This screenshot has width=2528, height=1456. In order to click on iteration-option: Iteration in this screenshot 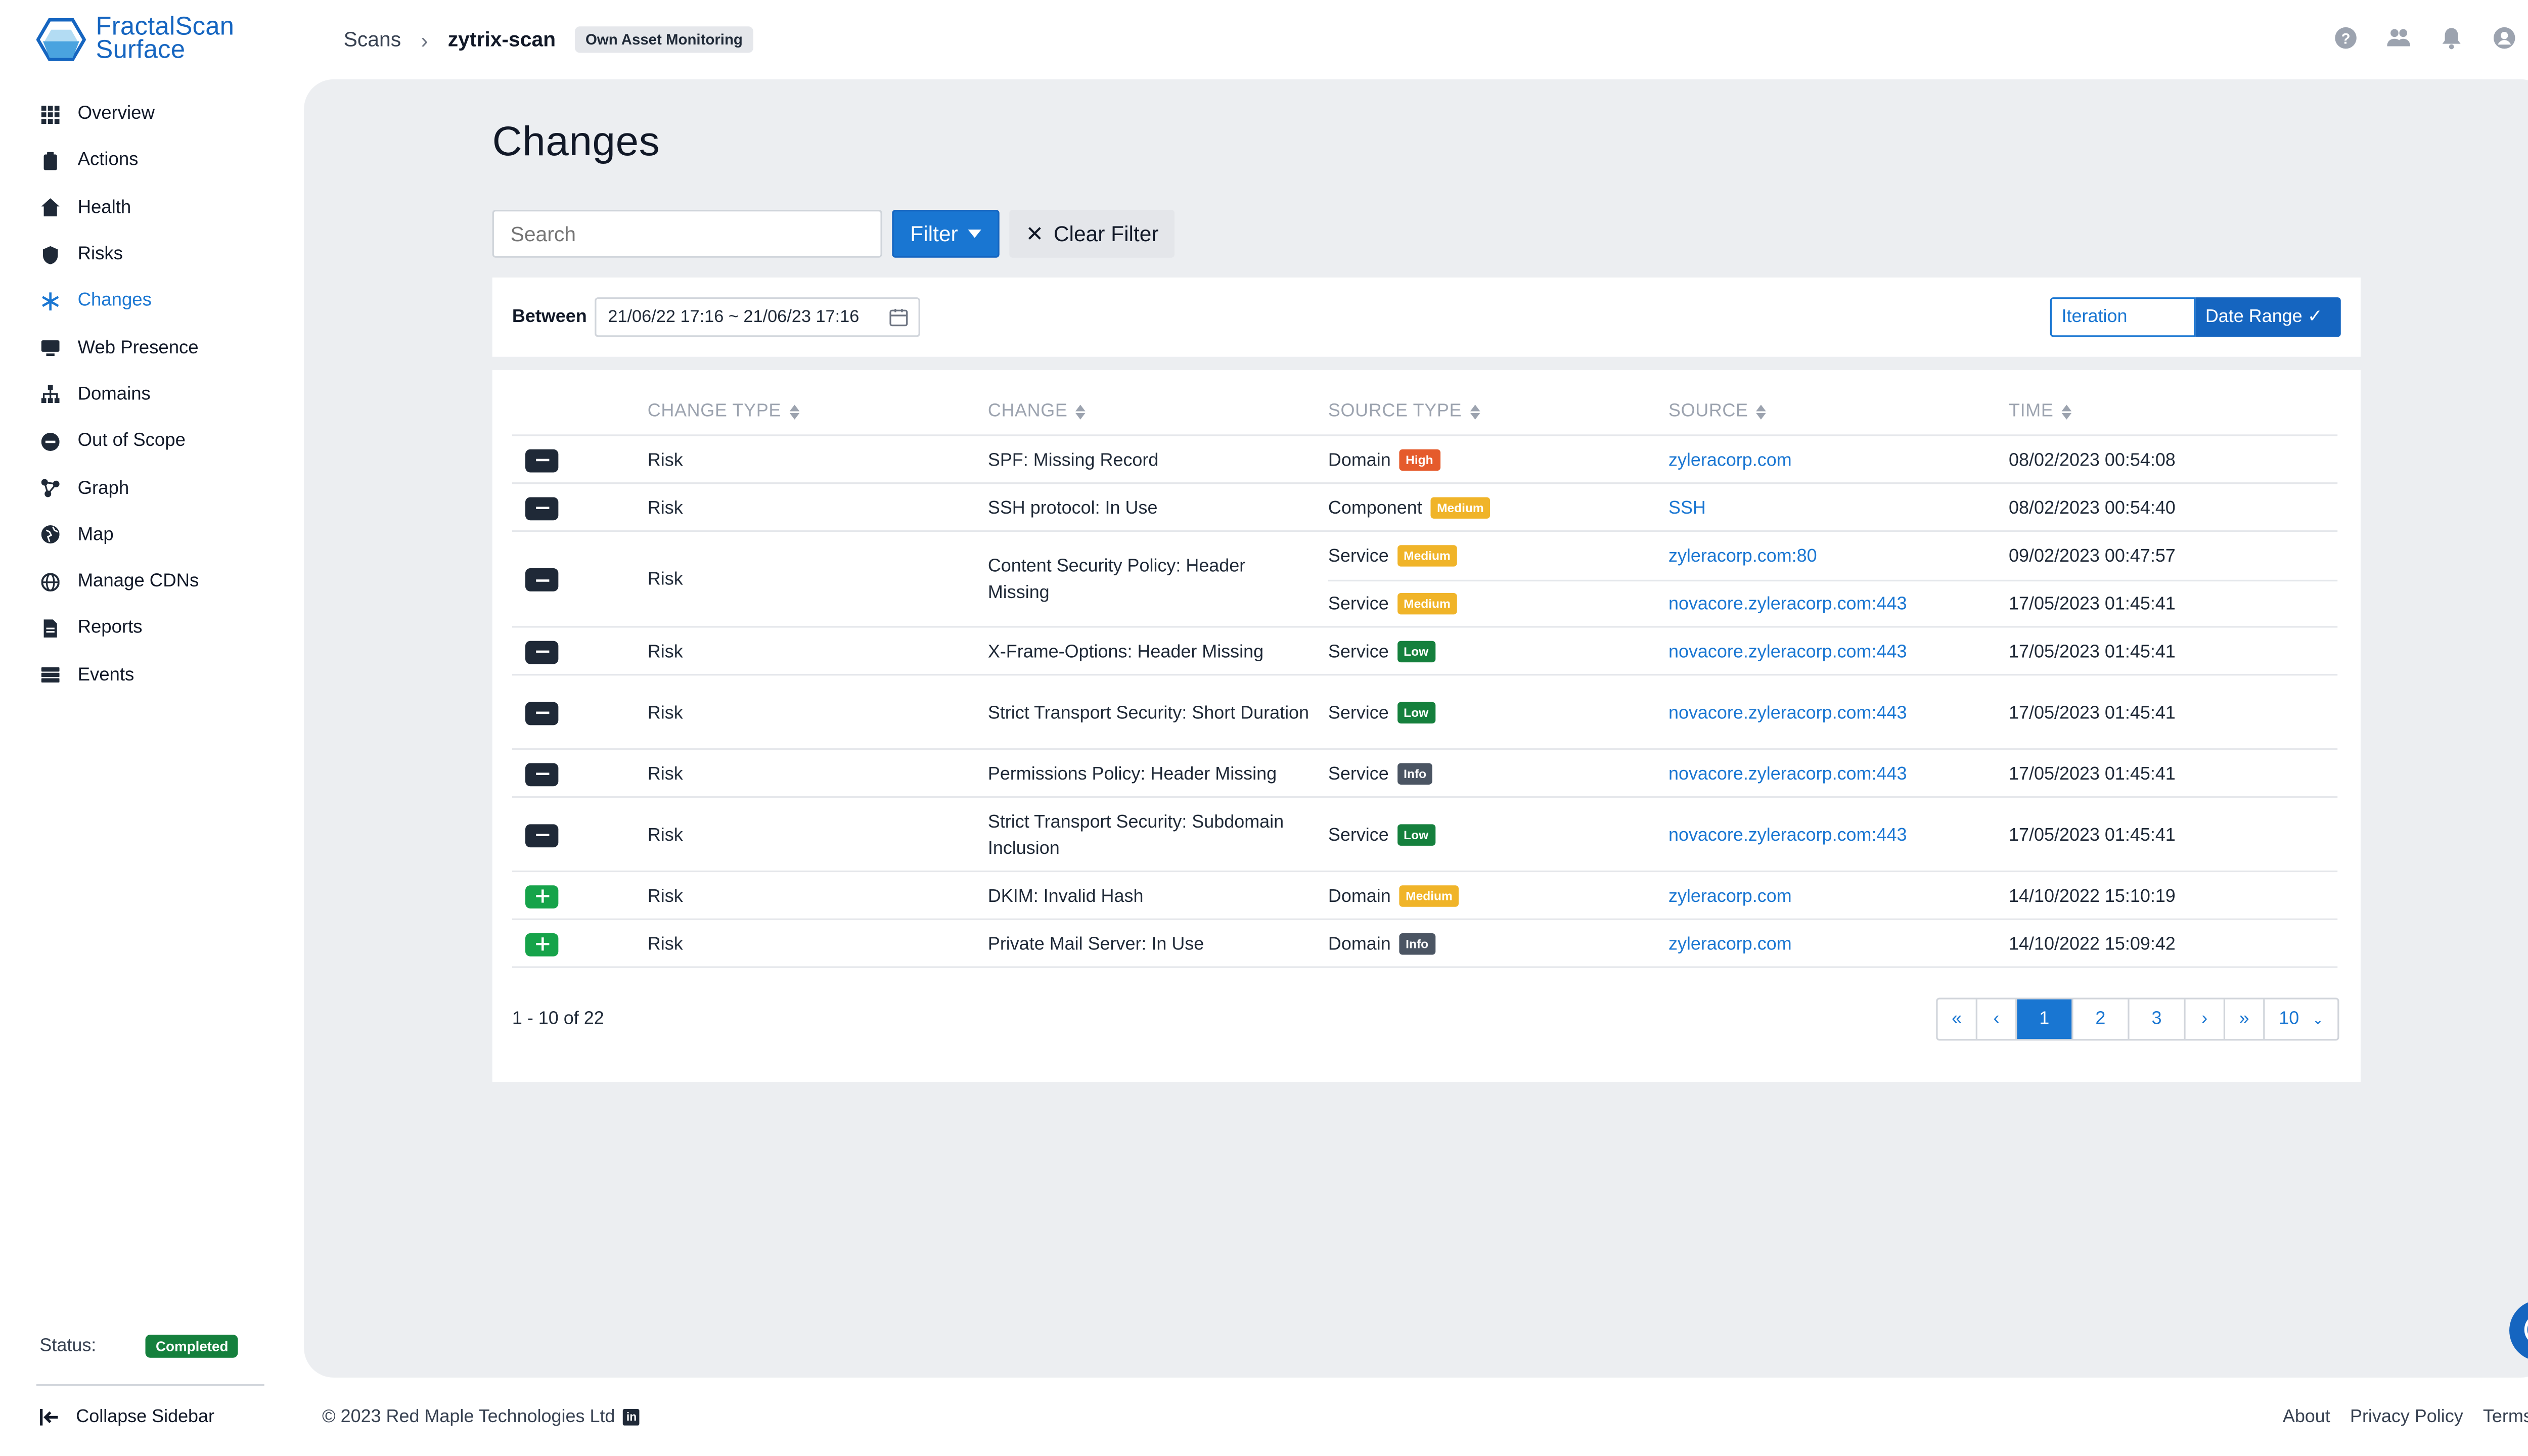, I will do `click(2123, 317)`.